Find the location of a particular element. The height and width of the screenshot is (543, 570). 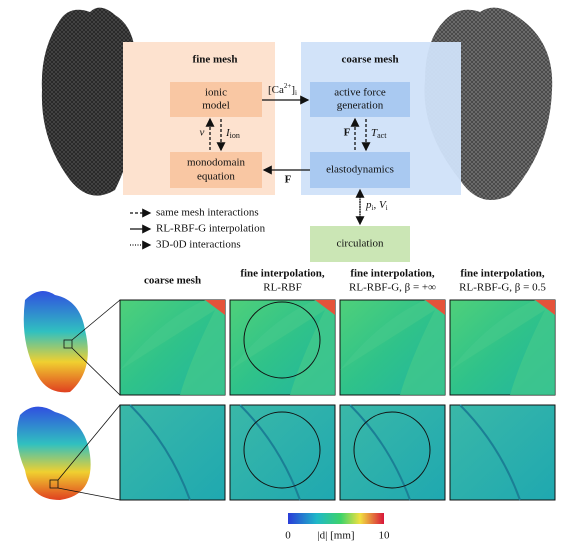

sub: act is located at coordinates (382, 135).